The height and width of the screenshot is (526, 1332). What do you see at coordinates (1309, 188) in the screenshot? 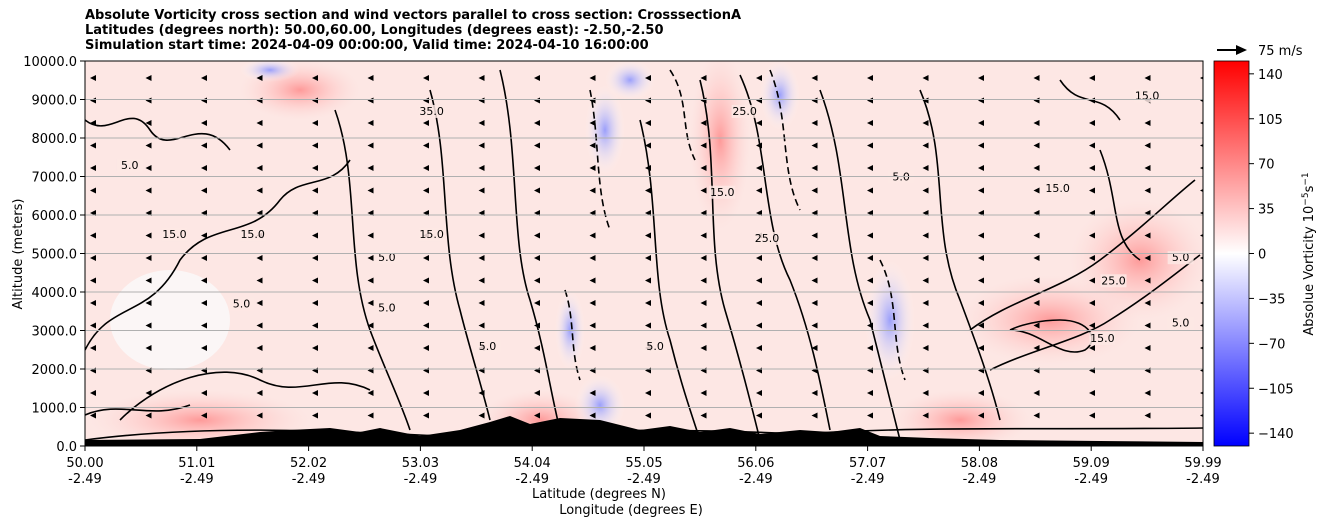
I see `colorbar-label-s: s` at bounding box center [1309, 188].